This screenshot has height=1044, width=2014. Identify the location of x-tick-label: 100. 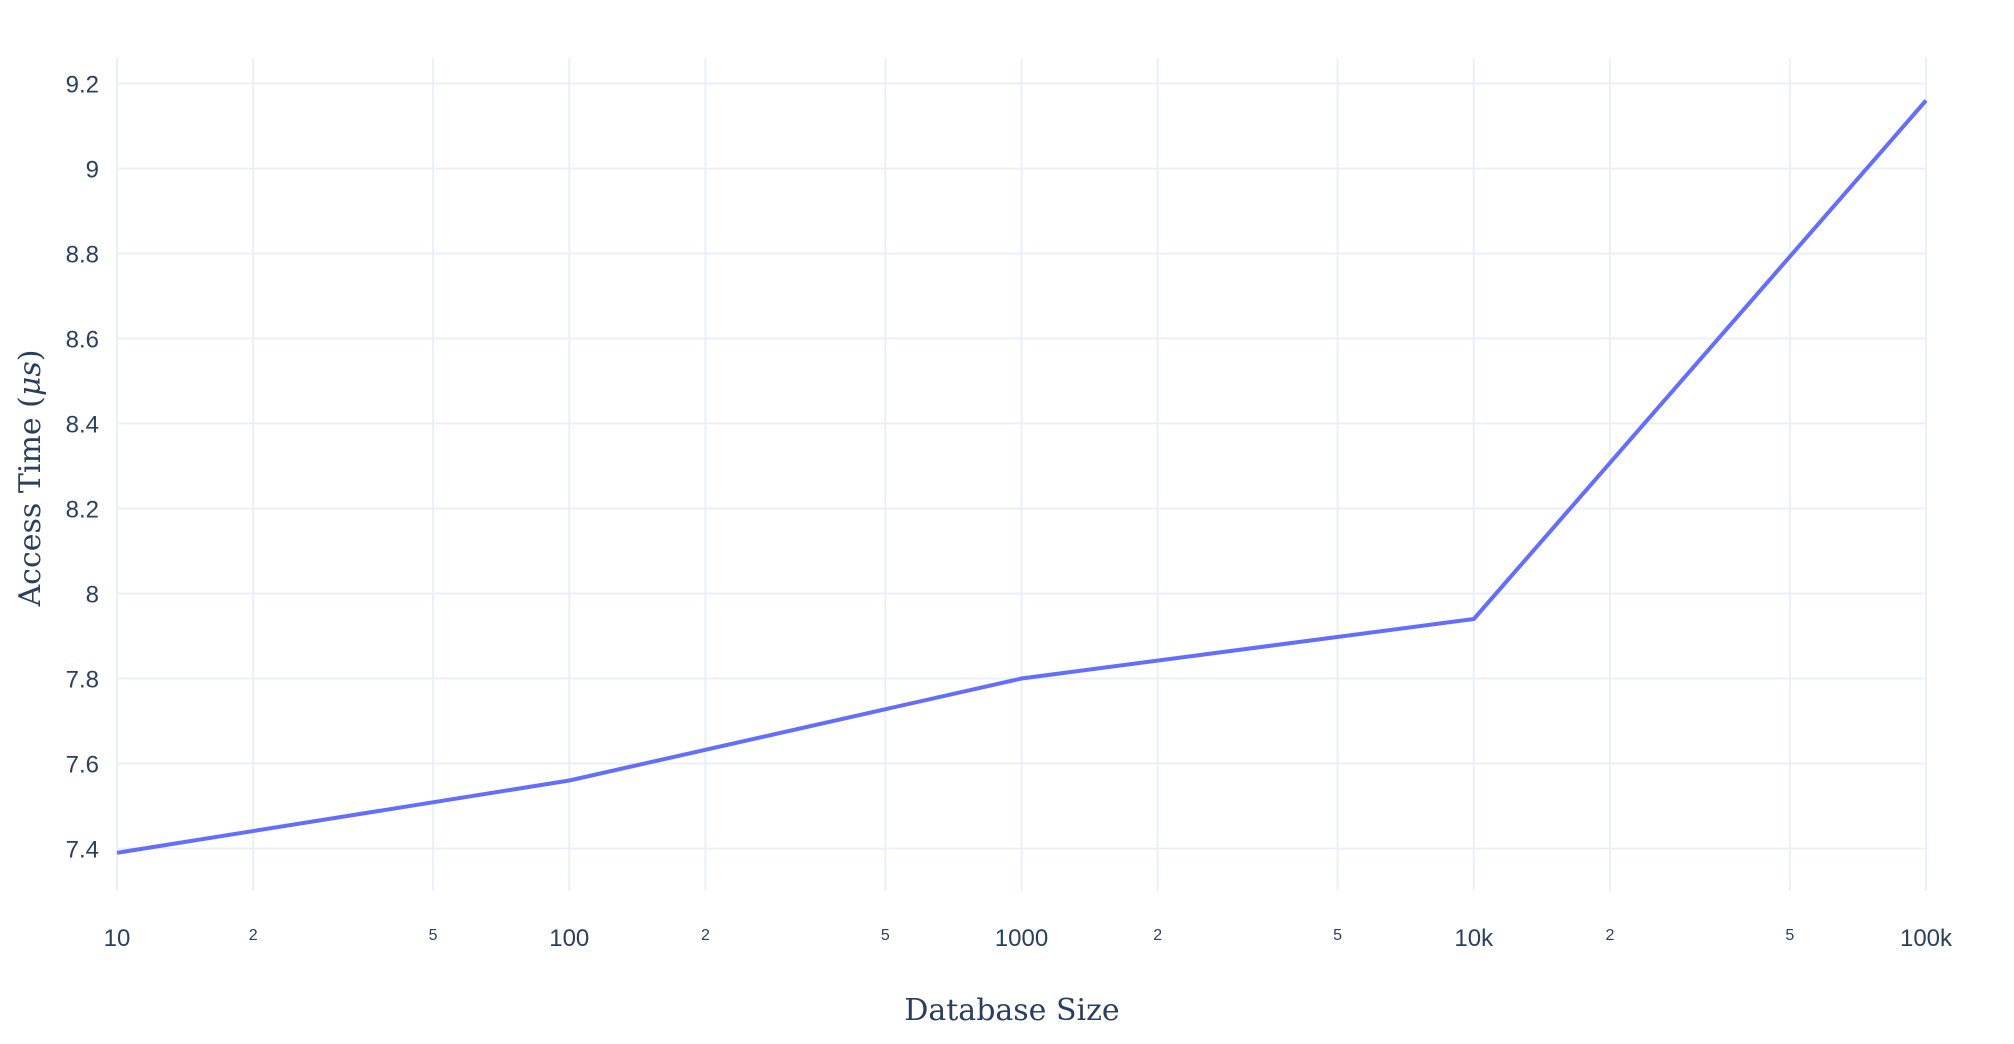
(569, 938).